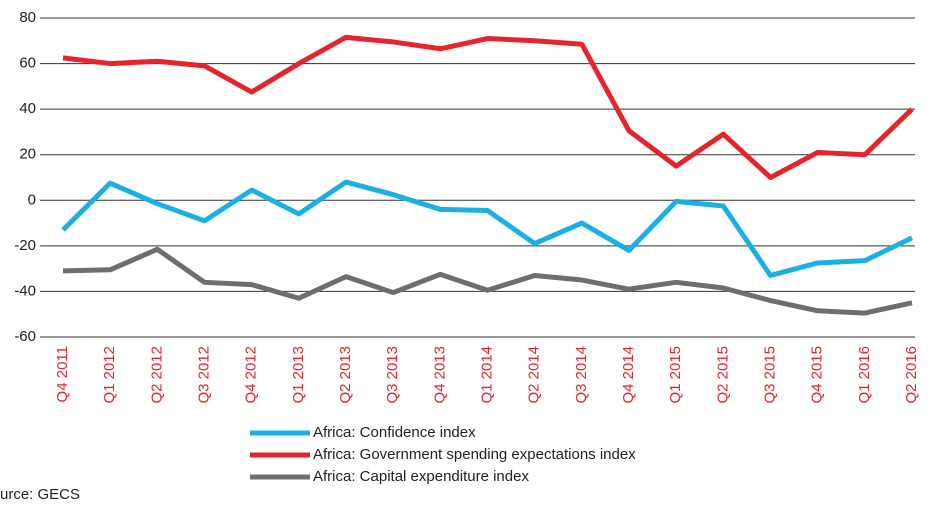 Image resolution: width=933 pixels, height=518 pixels. Describe the element at coordinates (40, 494) in the screenshot. I see `source-note: urce: GECS` at that location.